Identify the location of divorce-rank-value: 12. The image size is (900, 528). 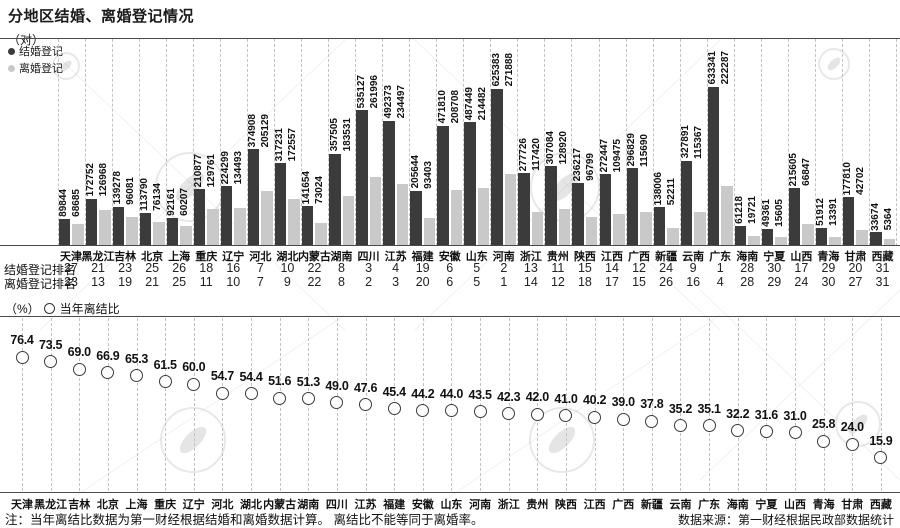
(557, 282).